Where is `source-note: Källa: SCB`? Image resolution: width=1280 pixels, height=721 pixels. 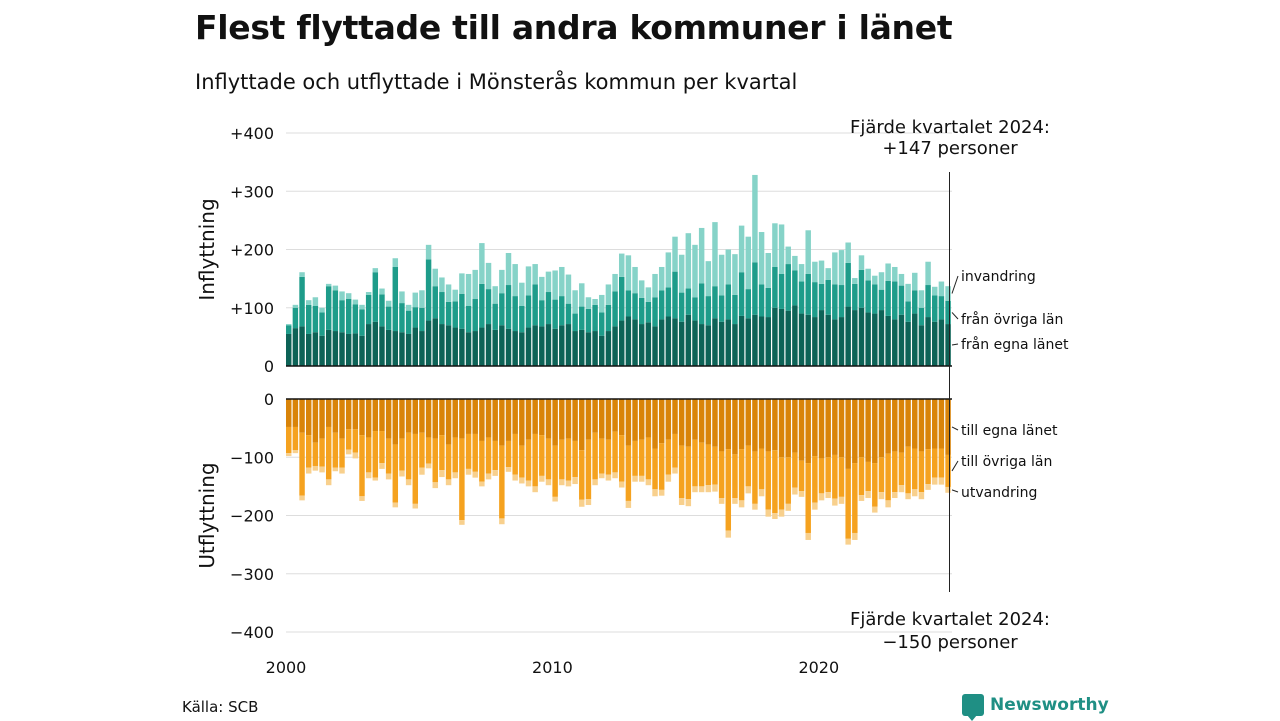 source-note: Källa: SCB is located at coordinates (220, 707).